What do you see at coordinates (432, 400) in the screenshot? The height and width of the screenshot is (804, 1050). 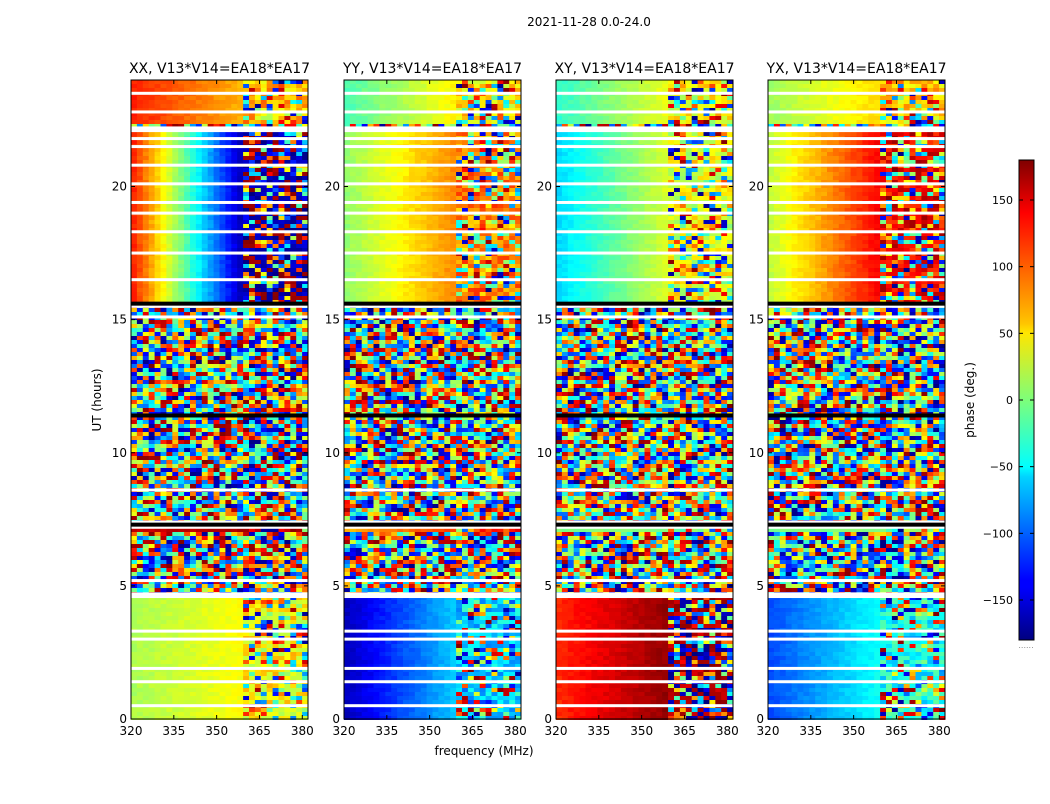 I see `heatmap-cells` at bounding box center [432, 400].